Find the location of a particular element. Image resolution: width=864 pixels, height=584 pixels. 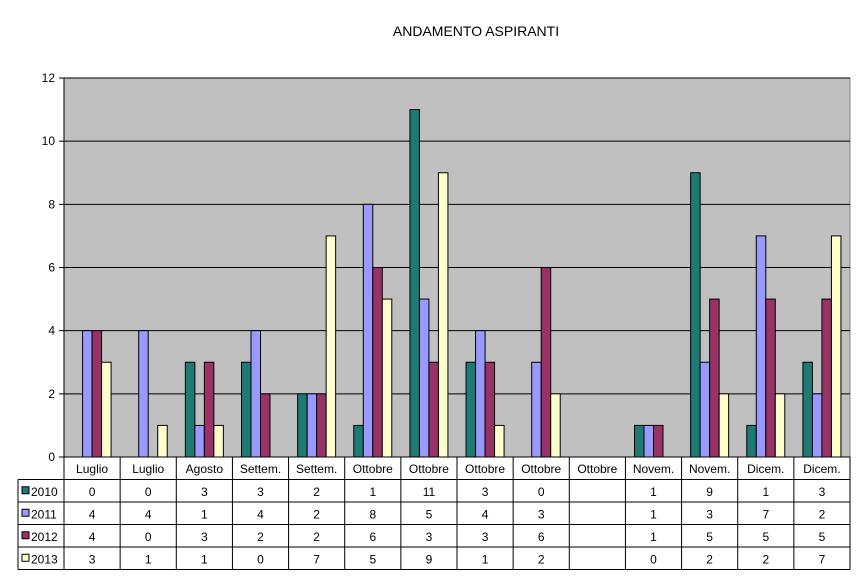

series-name: 2013 is located at coordinates (44, 559).